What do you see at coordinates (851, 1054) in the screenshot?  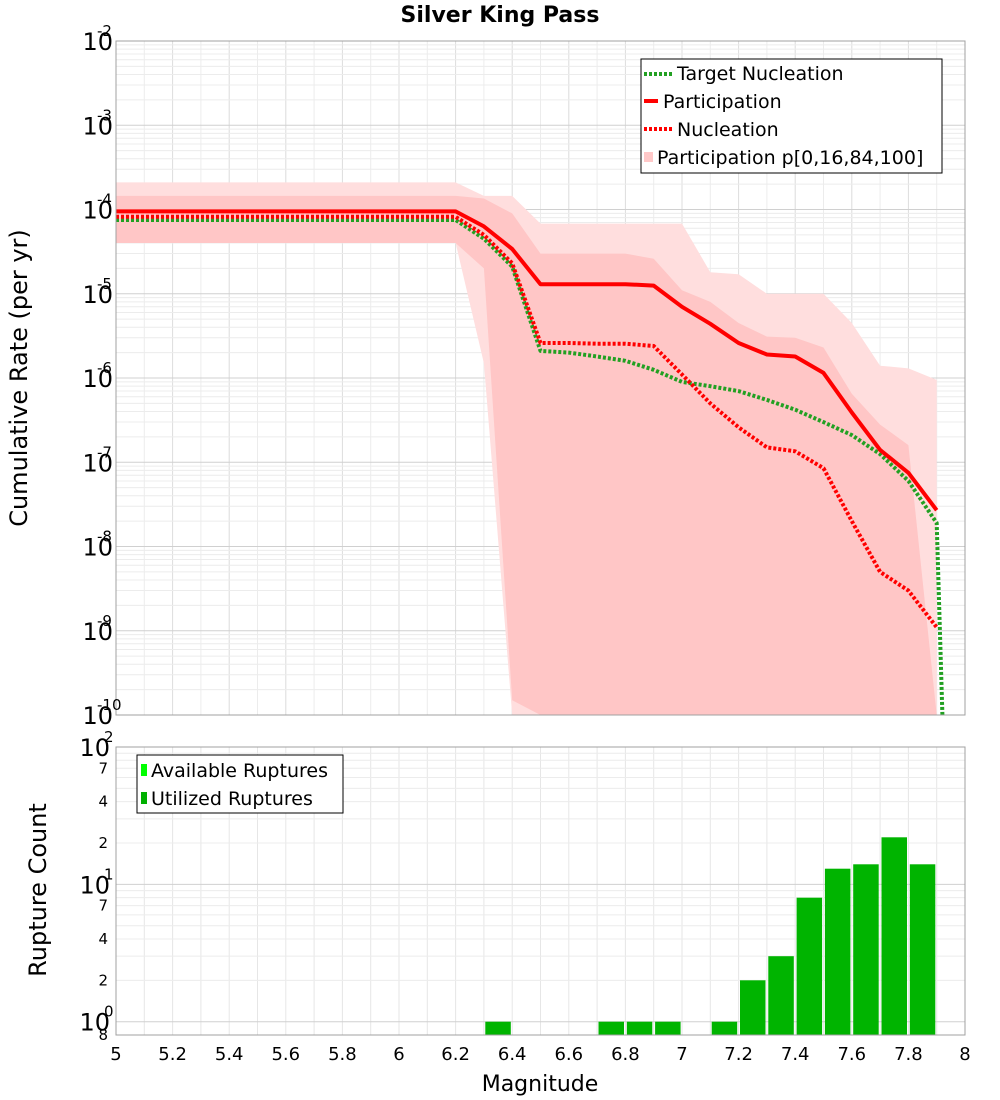 I see `x-tick-label: 7.6` at bounding box center [851, 1054].